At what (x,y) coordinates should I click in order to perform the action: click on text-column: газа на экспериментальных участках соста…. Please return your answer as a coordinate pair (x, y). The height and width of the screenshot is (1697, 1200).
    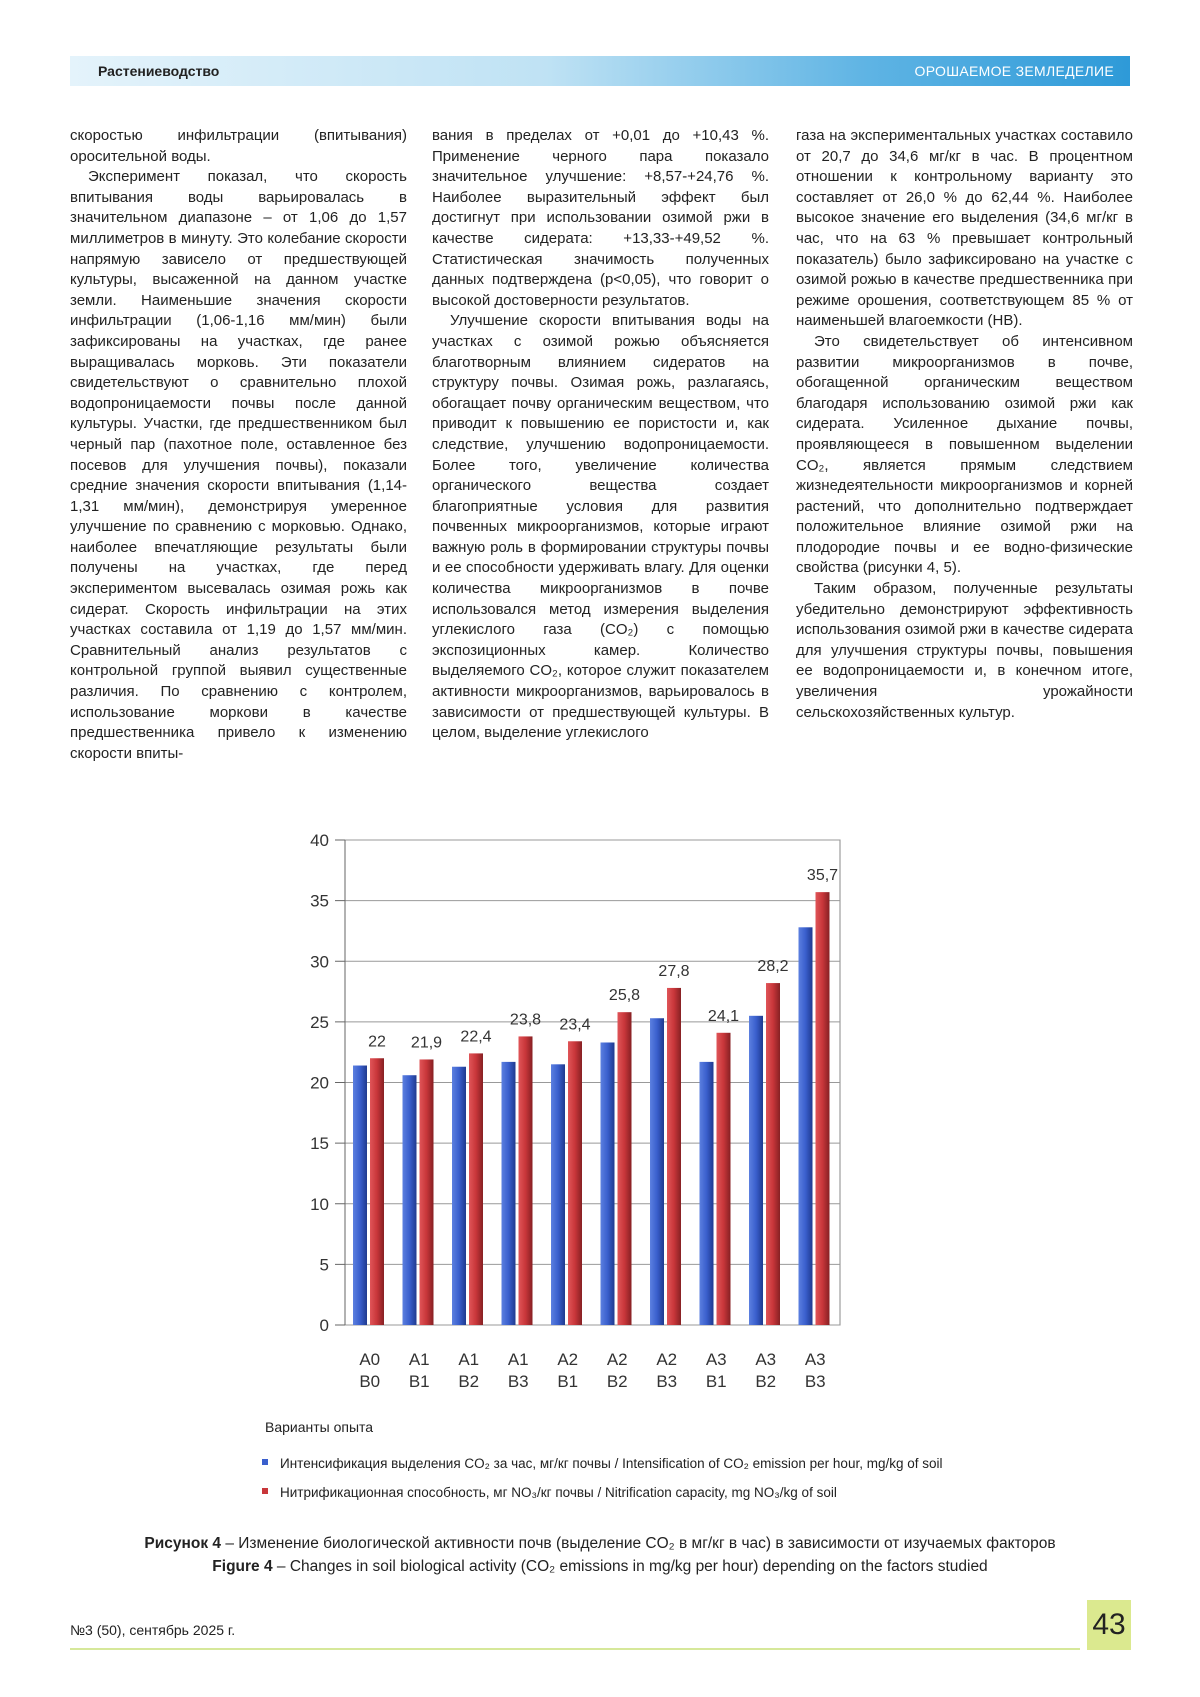
    Looking at the image, I should click on (964, 424).